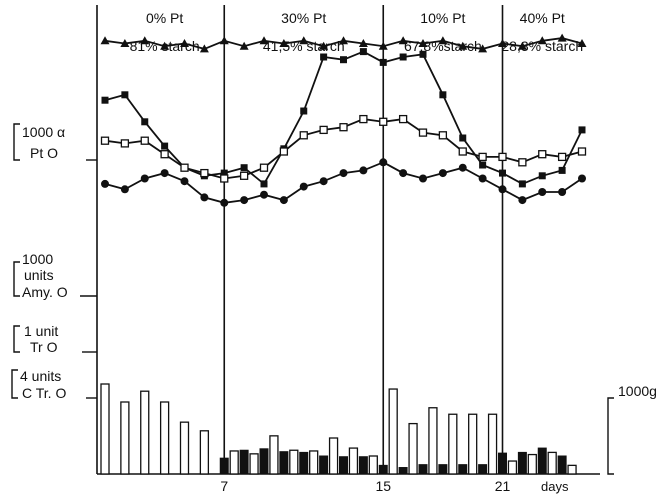  I want to click on period-pt-label: 10% Pt, so click(442, 18).